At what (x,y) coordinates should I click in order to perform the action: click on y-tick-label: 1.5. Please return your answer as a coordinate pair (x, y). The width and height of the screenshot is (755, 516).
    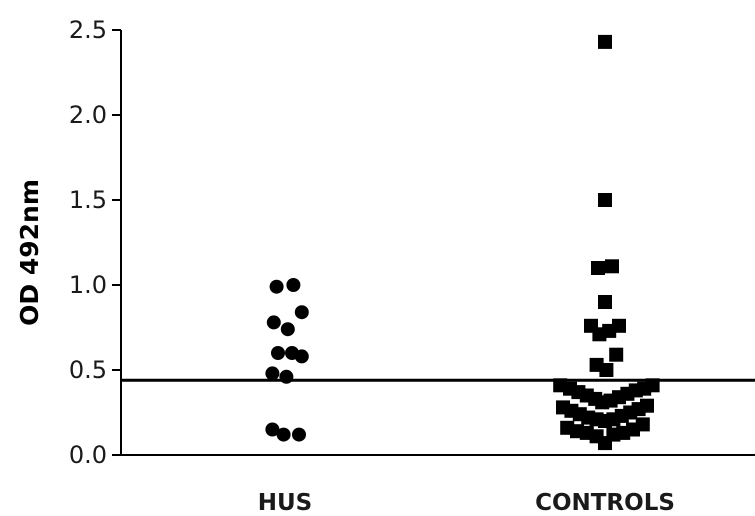
    Looking at the image, I should click on (88, 200).